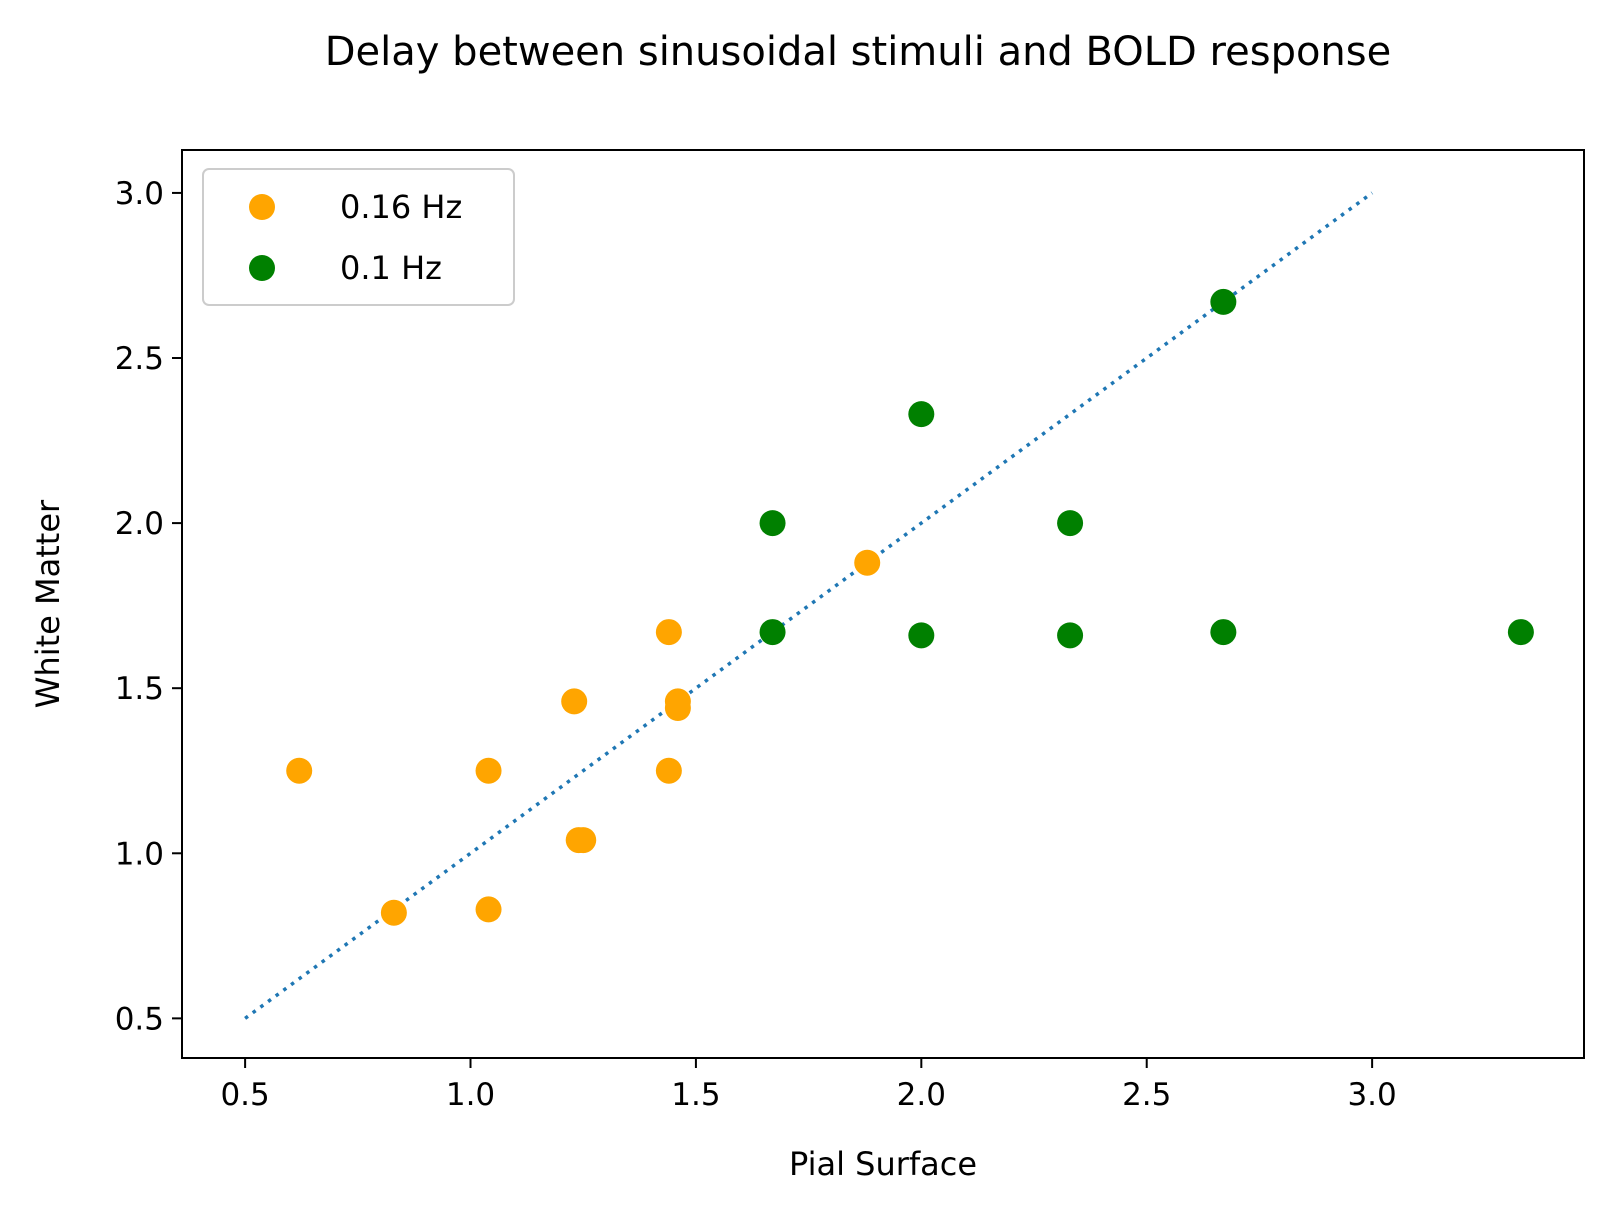 The width and height of the screenshot is (1607, 1211). Describe the element at coordinates (867, 562) in the screenshot. I see `point-0.16-hz-11` at that location.